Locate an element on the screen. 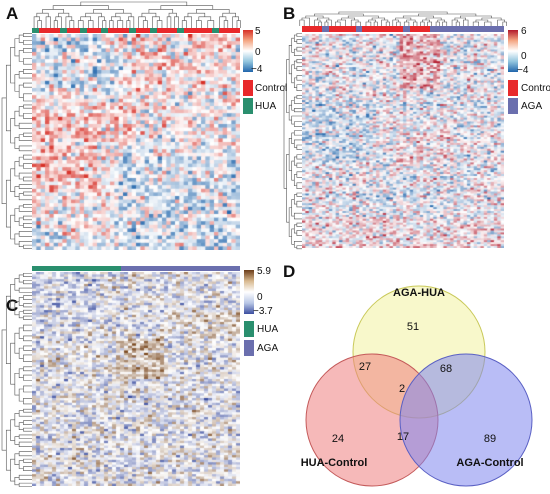 This screenshot has height=494, width=550. venn-count-aga-control-only: 89 is located at coordinates (490, 439).